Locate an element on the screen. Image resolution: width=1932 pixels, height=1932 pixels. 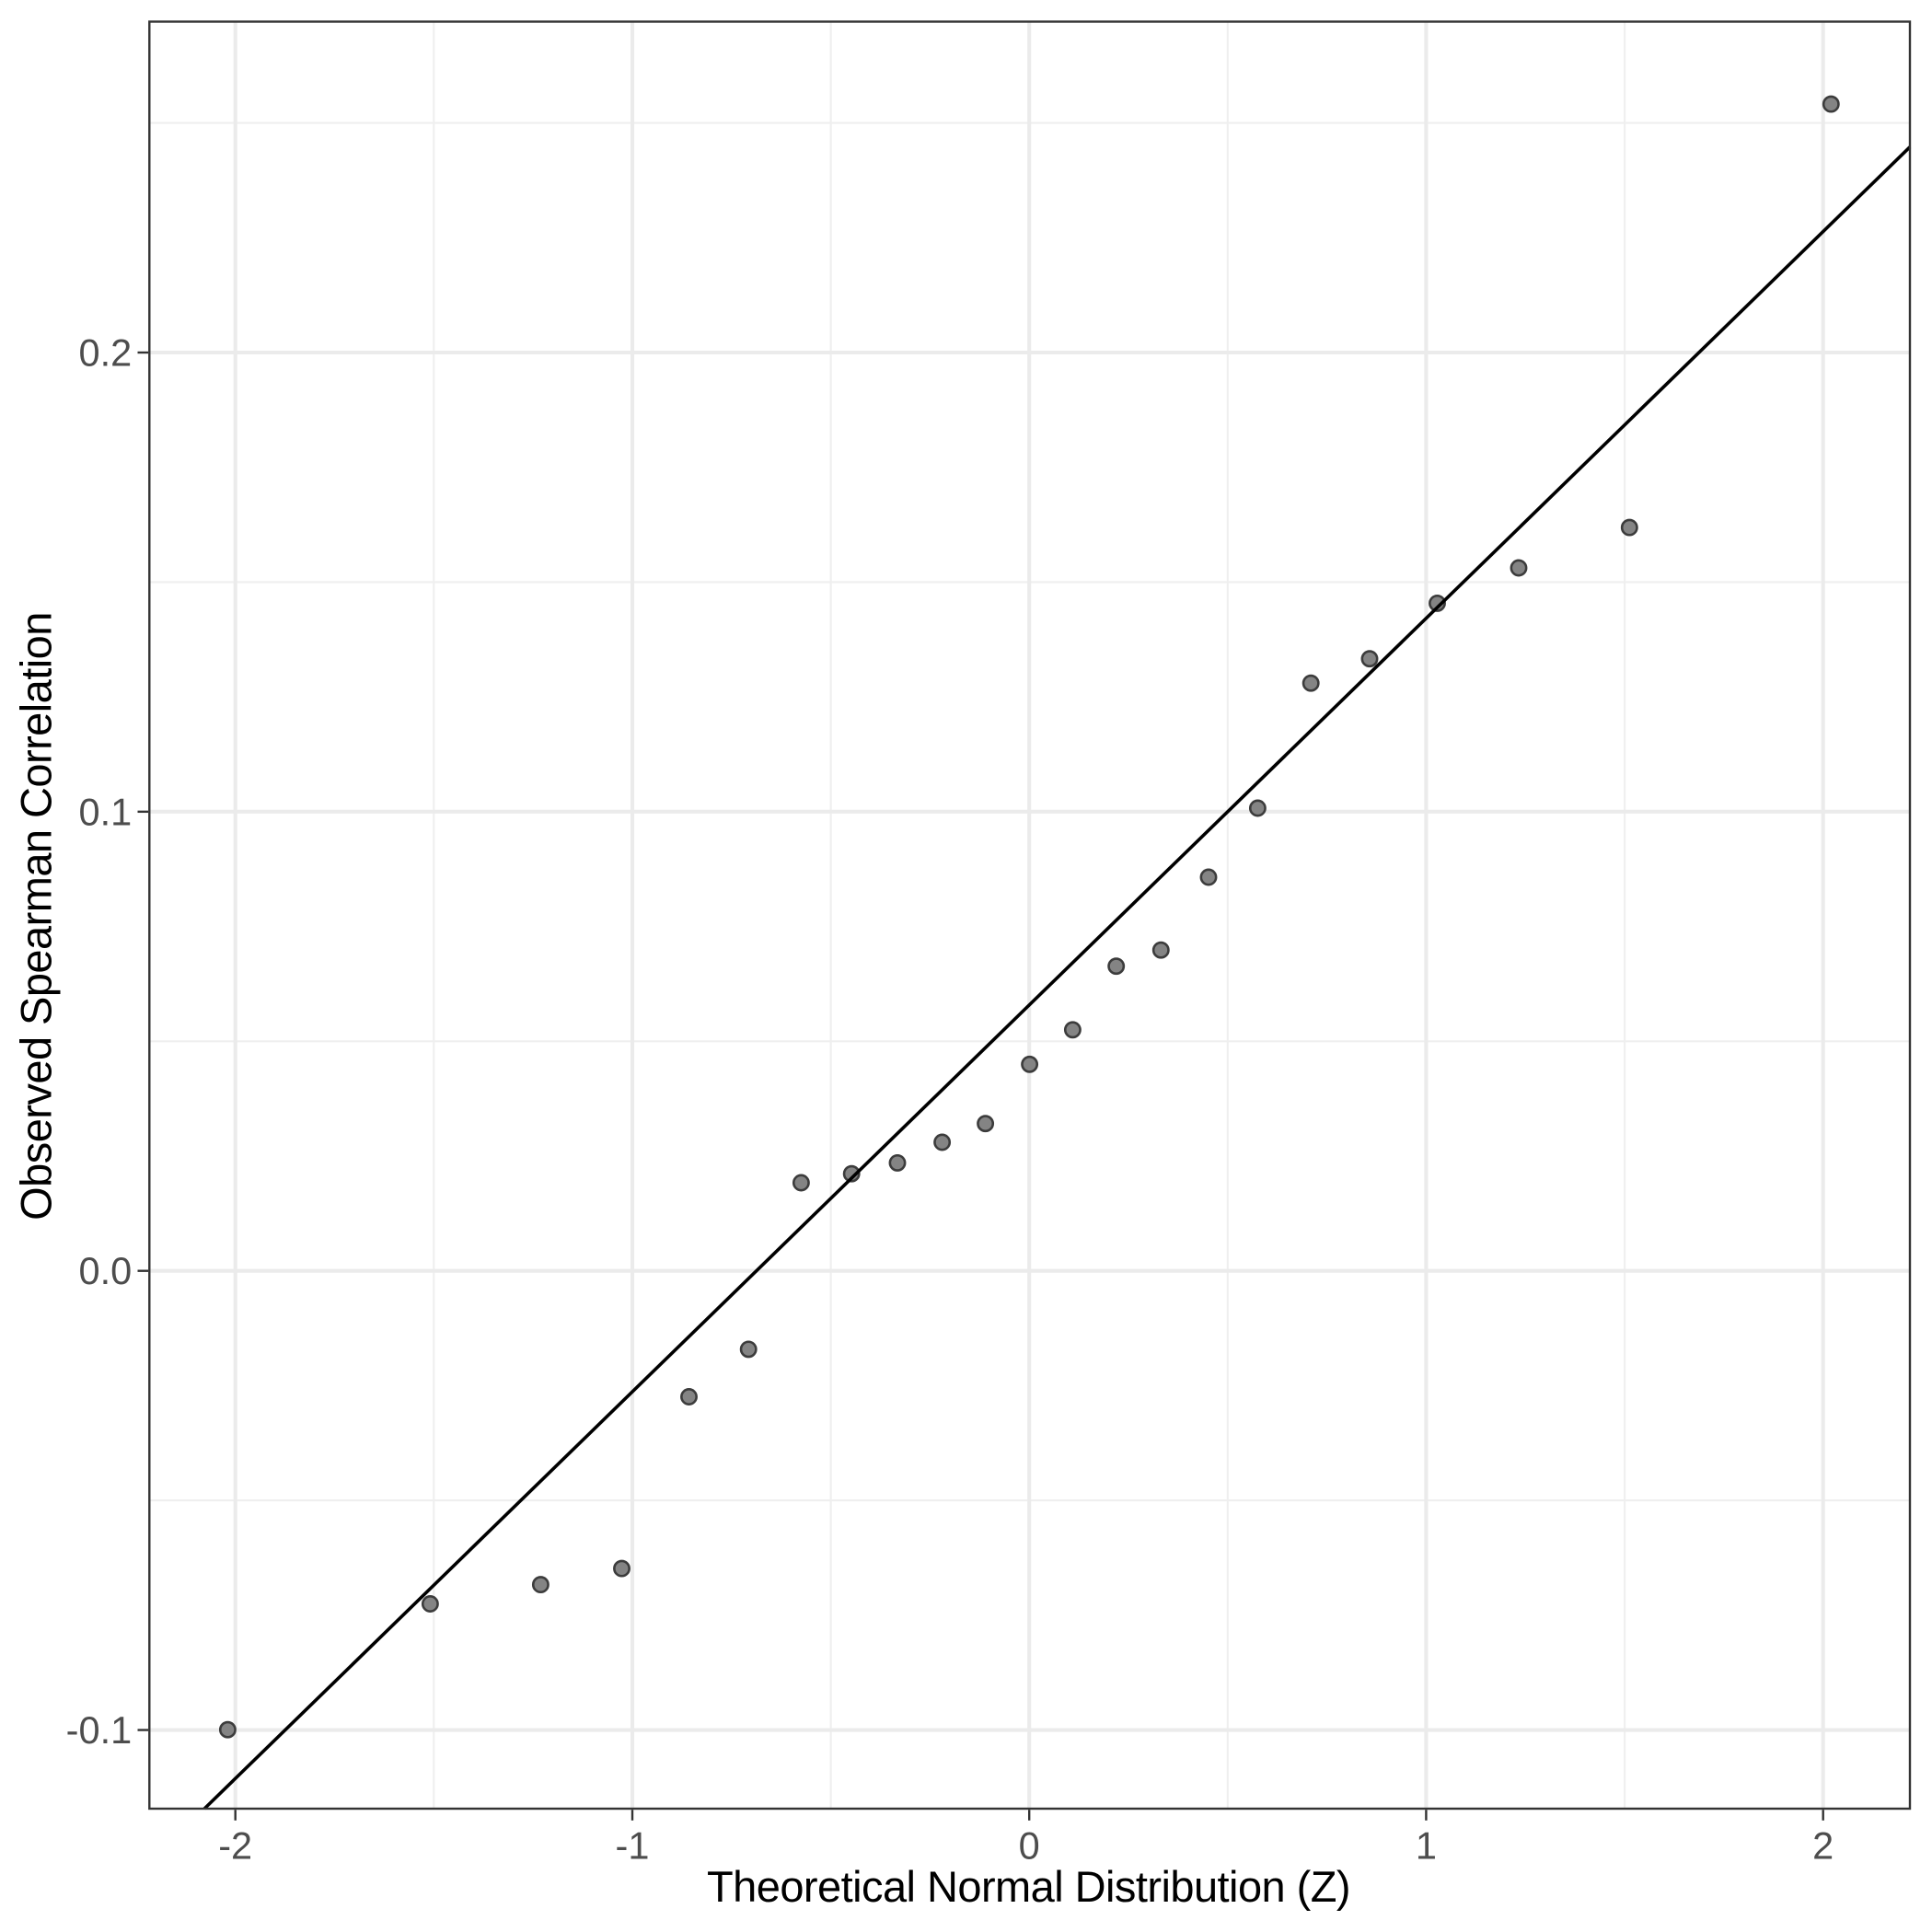
svg-text: -1 is located at coordinates (633, 1846).